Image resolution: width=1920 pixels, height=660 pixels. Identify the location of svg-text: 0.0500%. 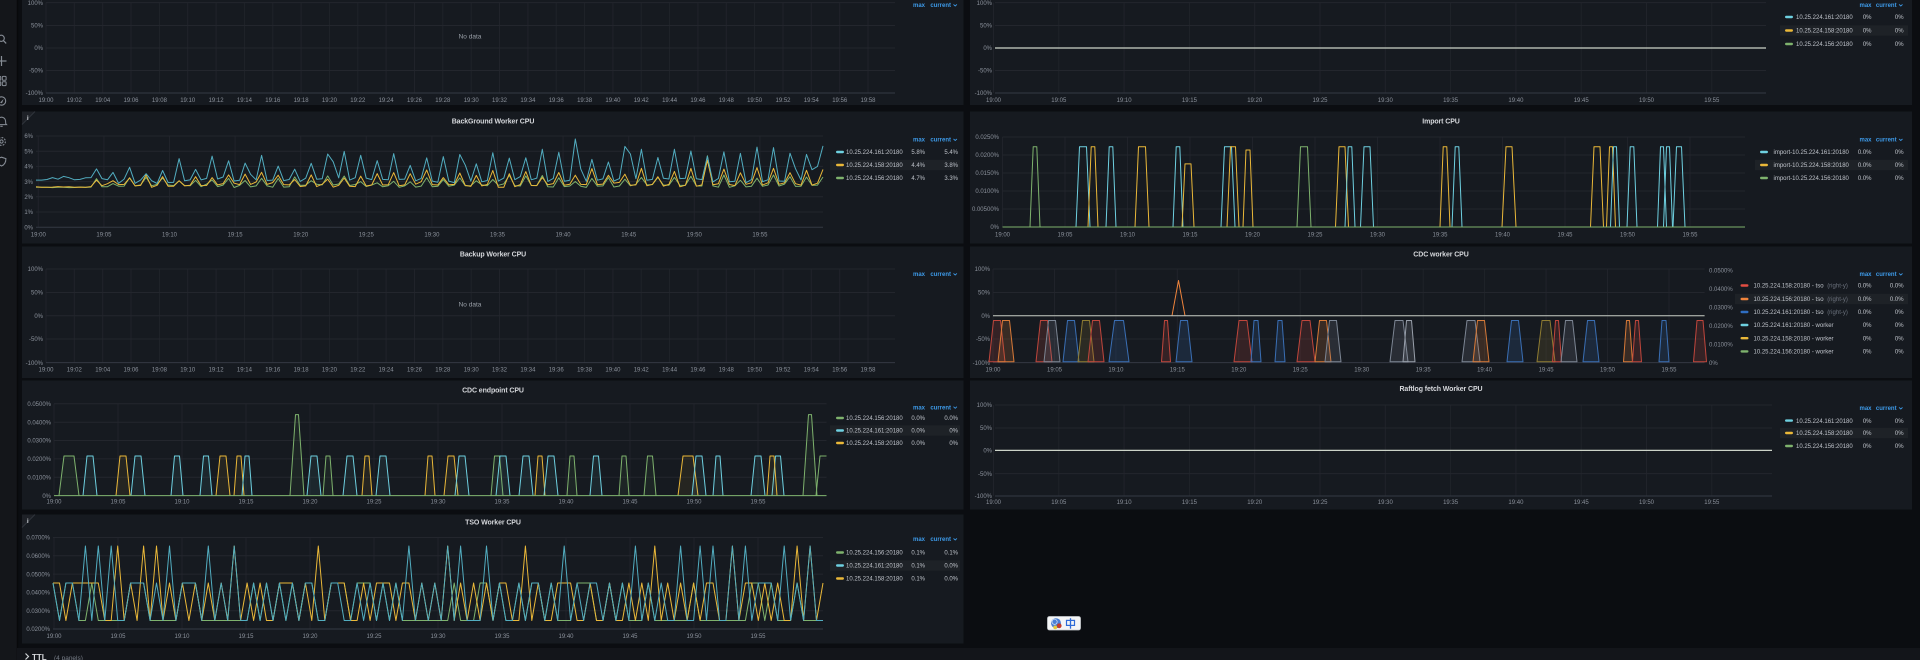
(39, 405).